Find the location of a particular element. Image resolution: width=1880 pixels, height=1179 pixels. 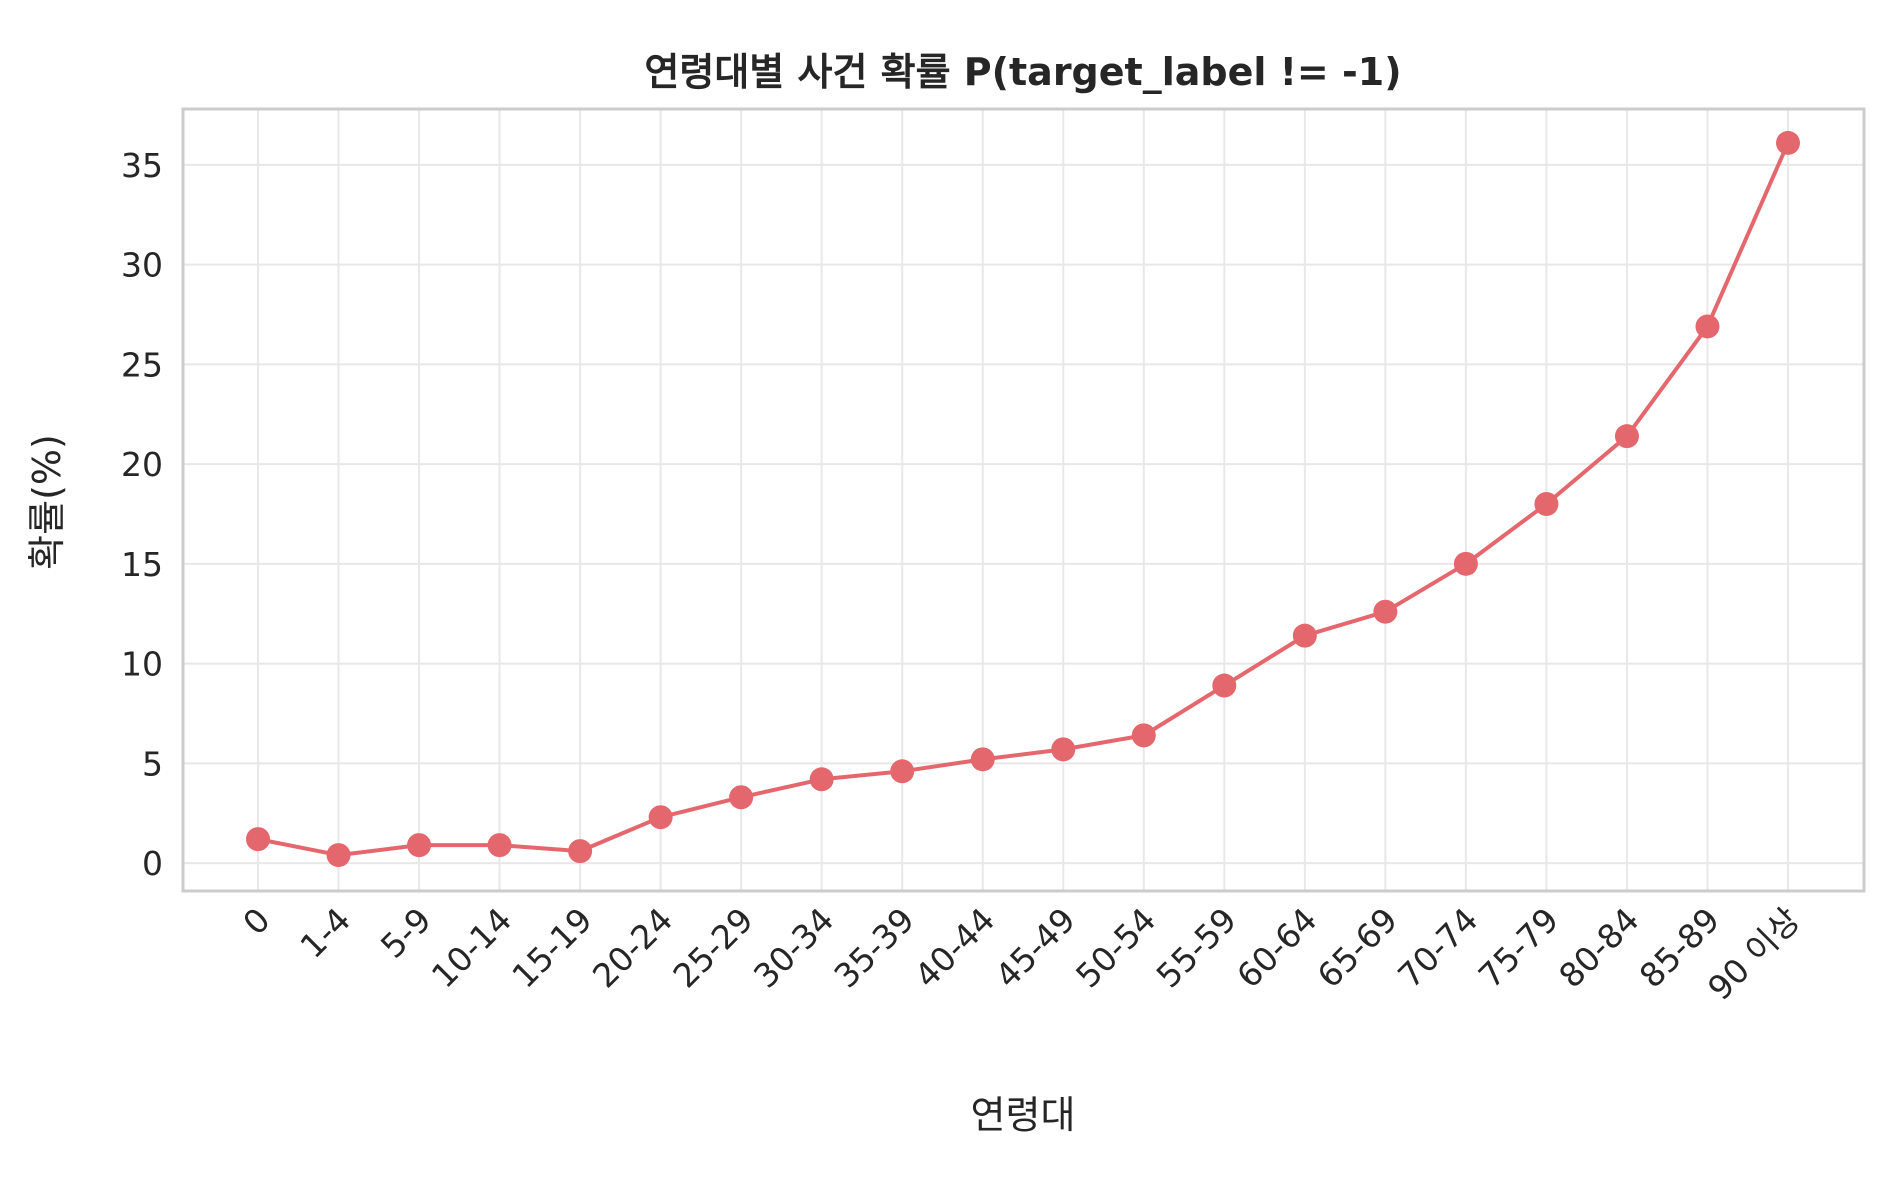

x-tick-label: 15-19 is located at coordinates (551, 947).